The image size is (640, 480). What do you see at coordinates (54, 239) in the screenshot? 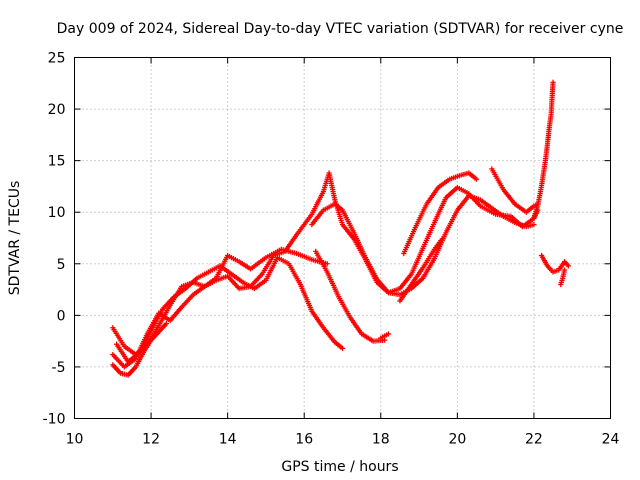
I see `y-tick-labels: -10 -5 0 5 10 15 20 25` at bounding box center [54, 239].